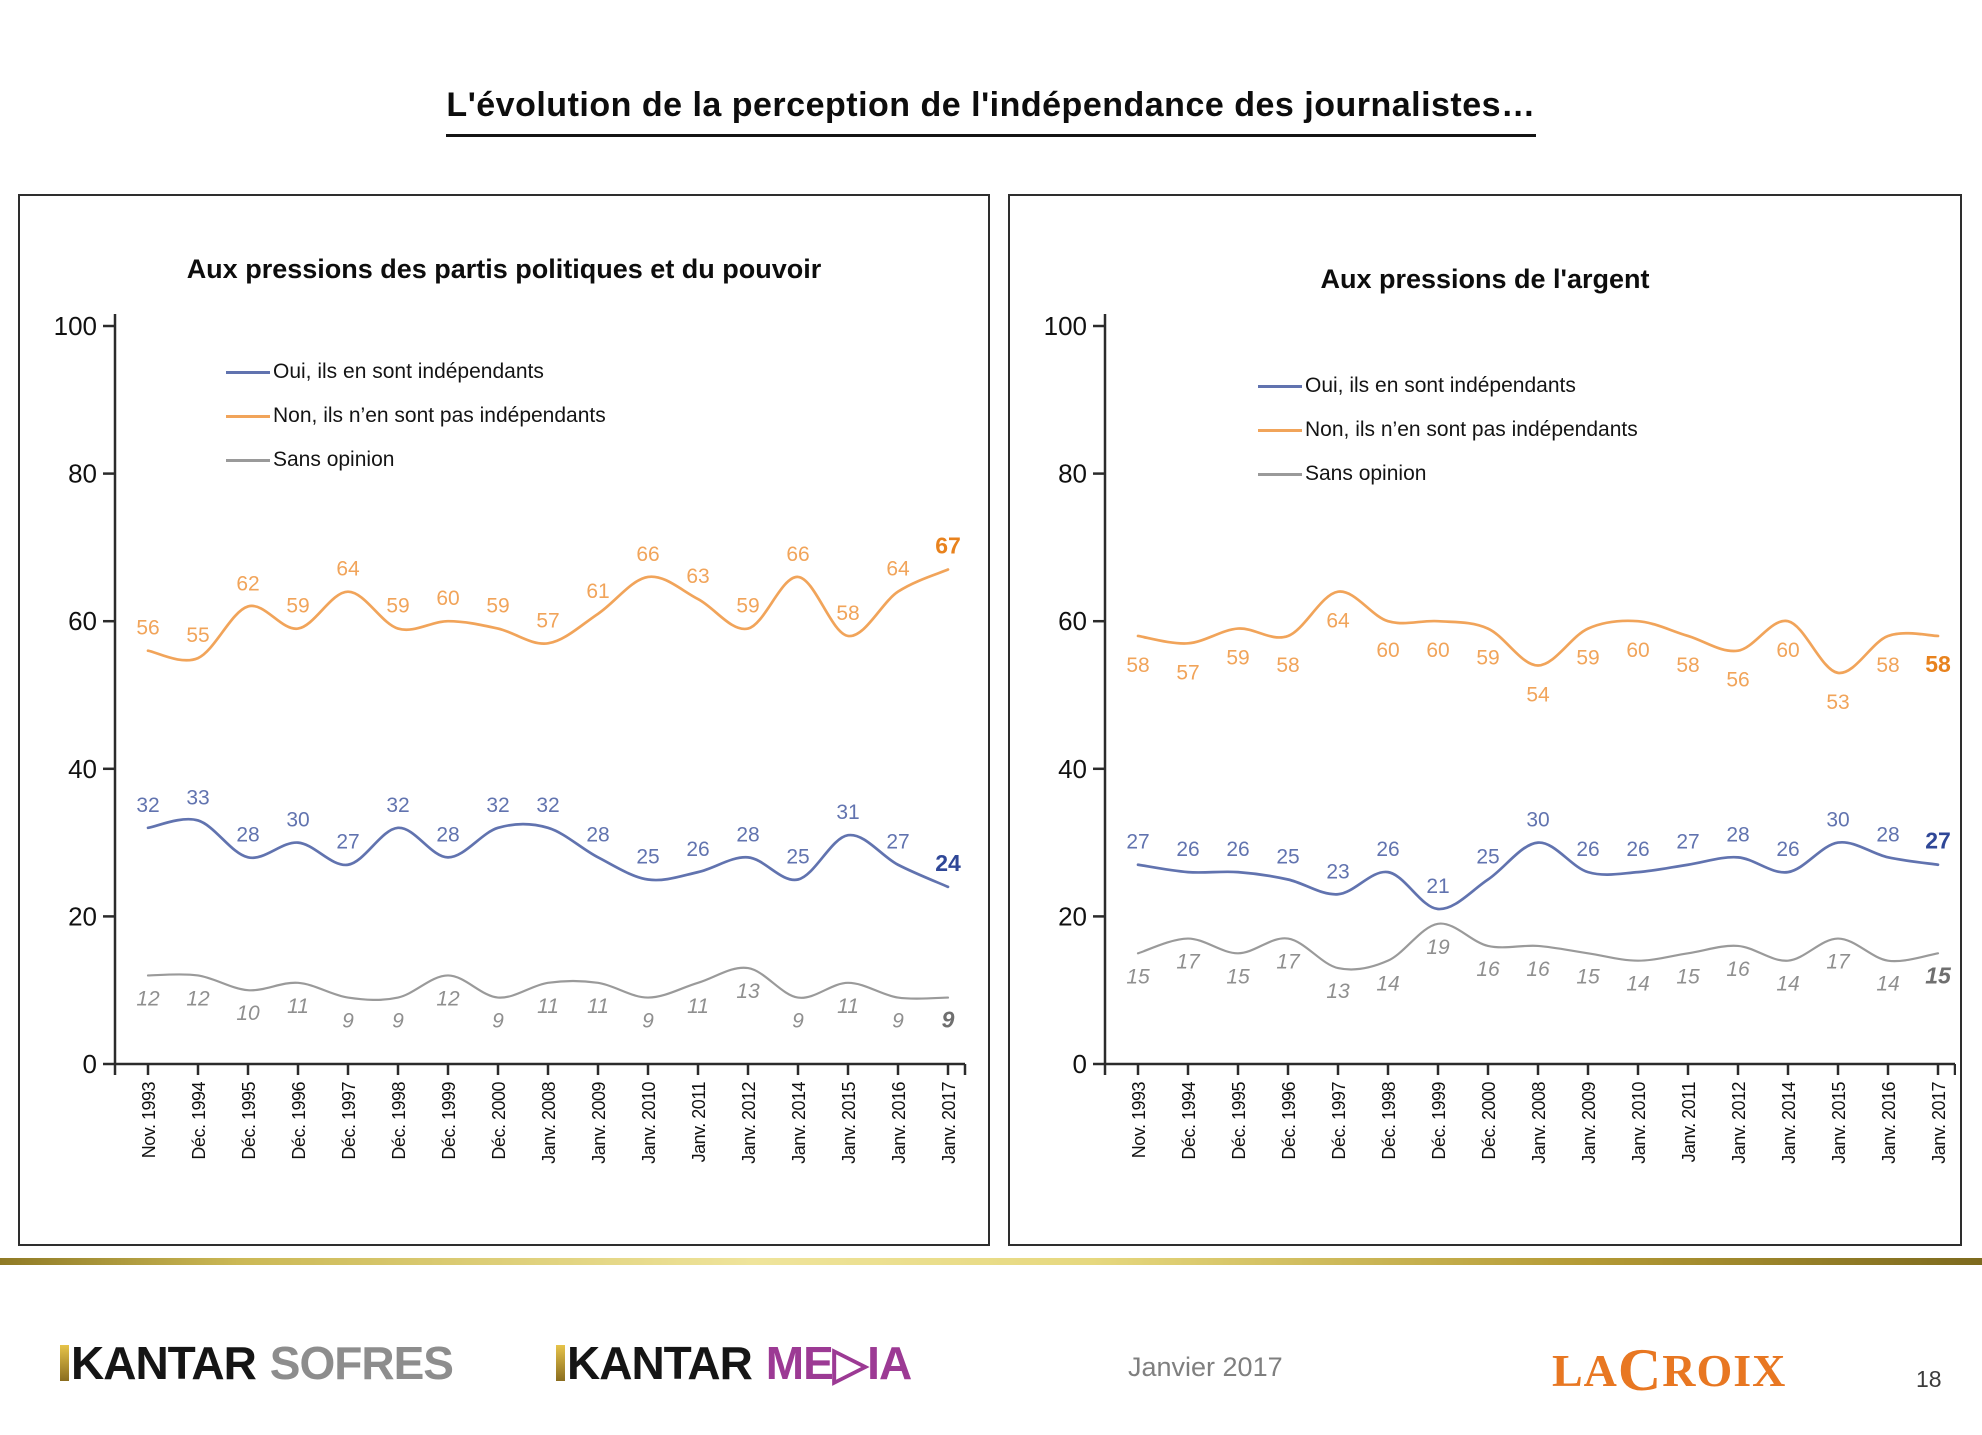 The image size is (1982, 1435). I want to click on data-label-non: 64, so click(1338, 621).